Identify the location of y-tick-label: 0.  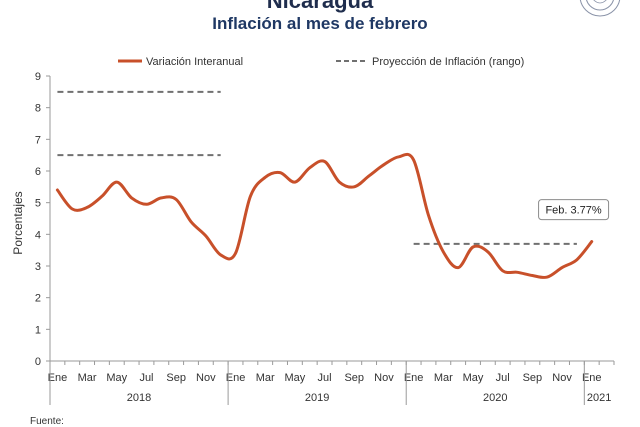
(38, 362).